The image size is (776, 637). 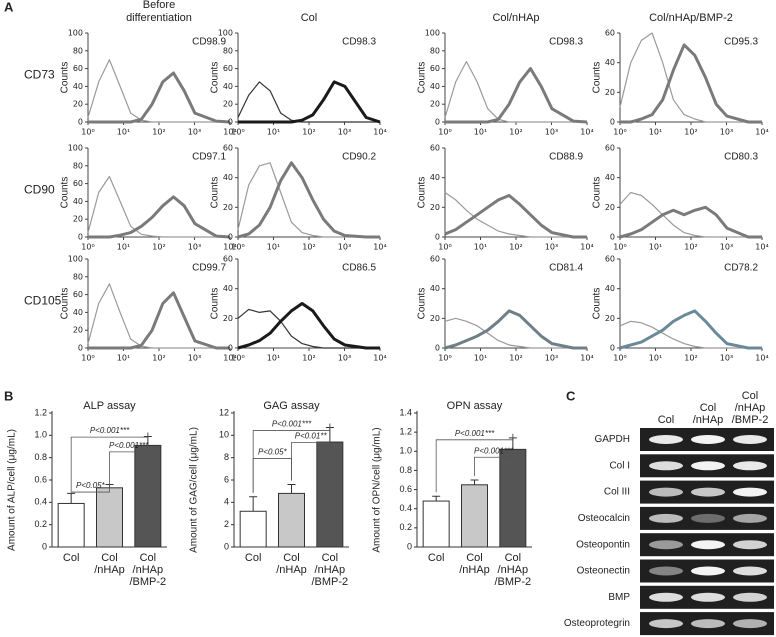 I want to click on annotation: CD78.2, so click(x=741, y=268).